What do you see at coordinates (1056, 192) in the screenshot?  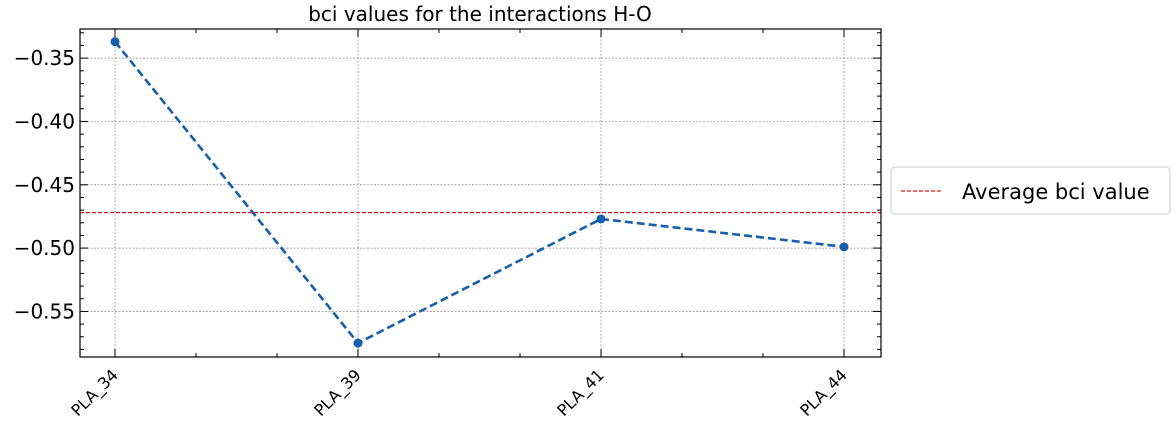 I see `legend-label-average: Average bci value` at bounding box center [1056, 192].